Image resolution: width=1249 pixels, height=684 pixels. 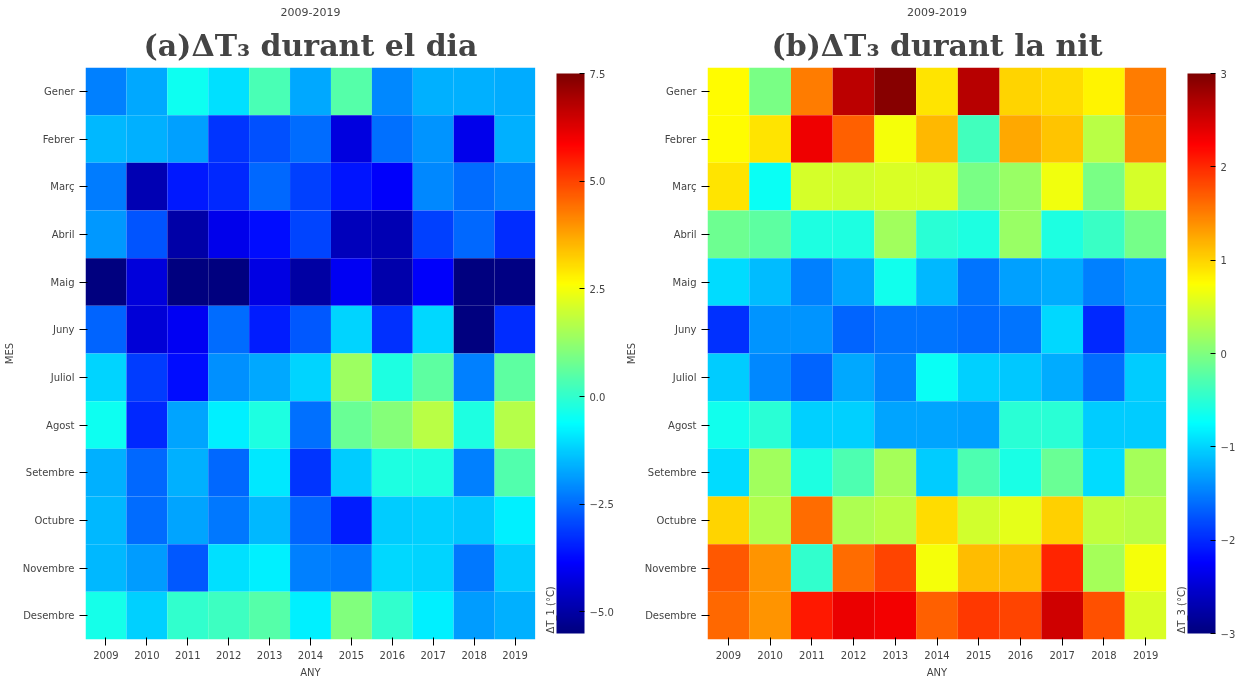 I want to click on color-bar-label: 3, so click(x=1223, y=74).